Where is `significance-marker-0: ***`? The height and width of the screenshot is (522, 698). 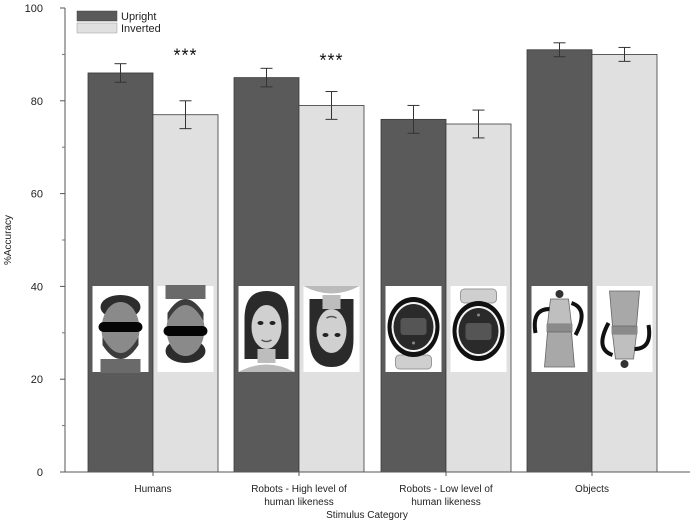
significance-marker-0: *** is located at coordinates (185, 56).